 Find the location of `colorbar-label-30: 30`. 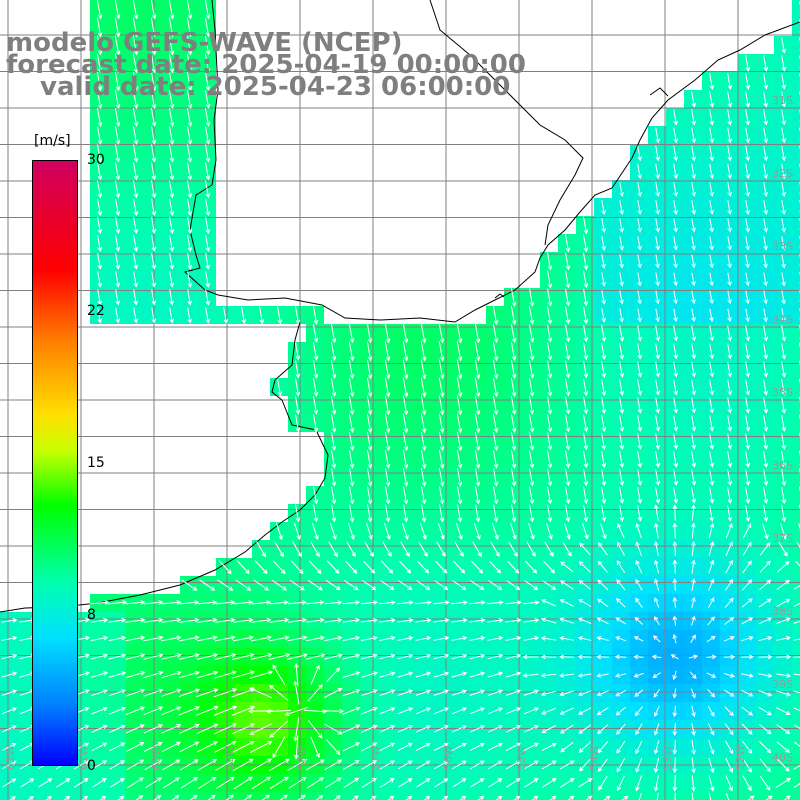

colorbar-label-30: 30 is located at coordinates (96, 160).